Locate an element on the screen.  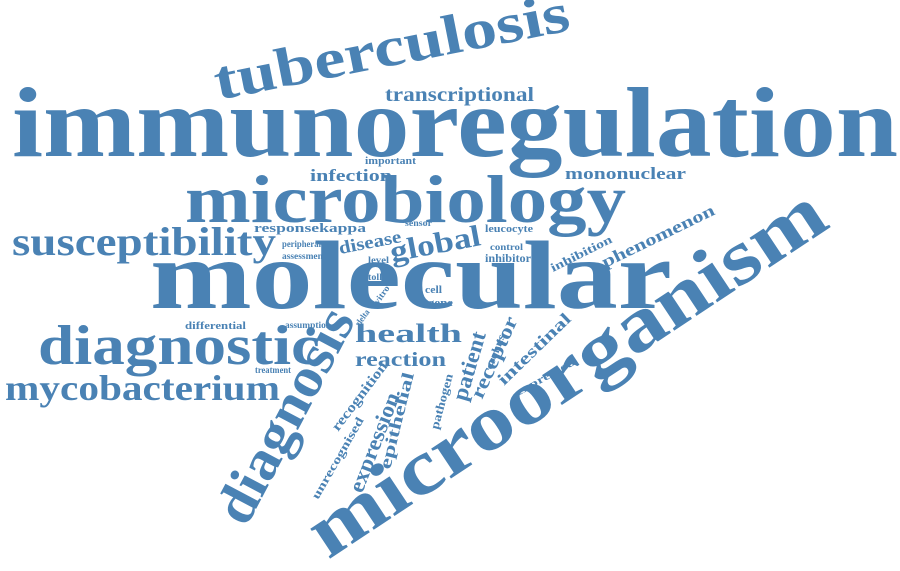
word: control is located at coordinates (507, 247).